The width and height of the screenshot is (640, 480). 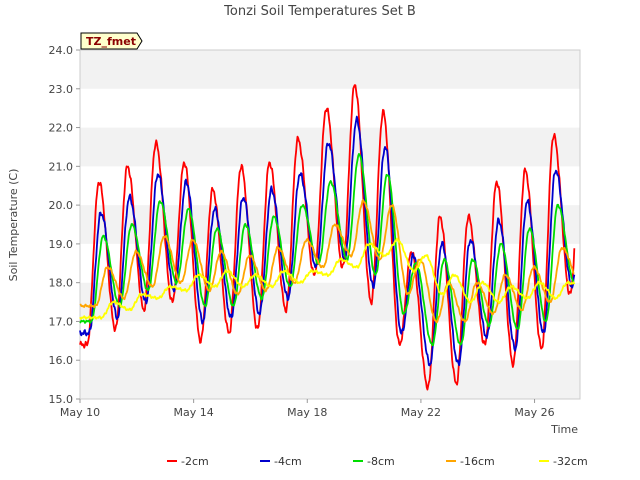 I want to click on legend-label: -16cm, so click(x=477, y=461).